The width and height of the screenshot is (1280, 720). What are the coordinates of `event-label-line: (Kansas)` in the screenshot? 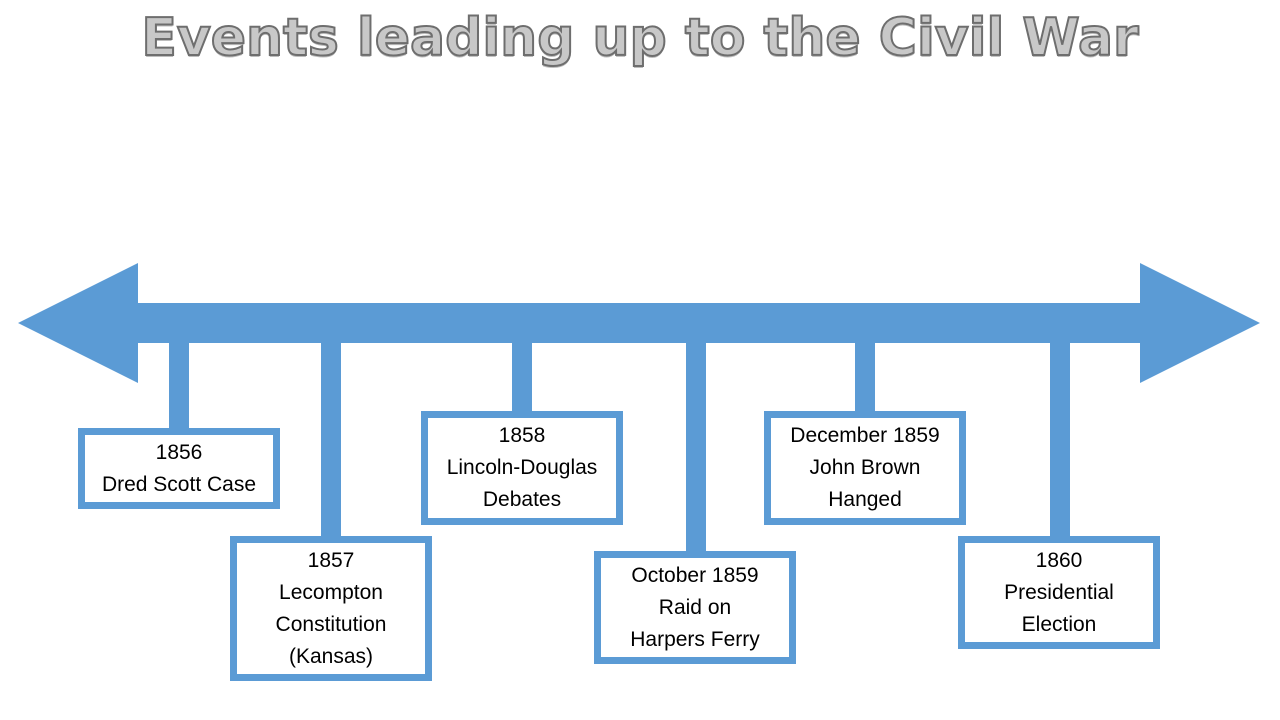 It's located at (331, 656).